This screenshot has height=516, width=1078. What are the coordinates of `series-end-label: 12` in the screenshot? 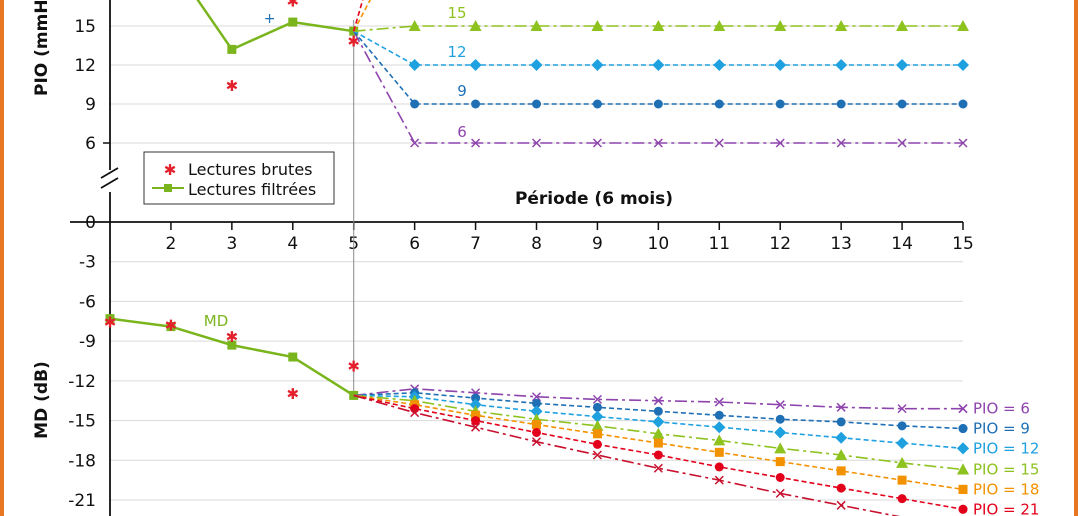 It's located at (456, 52).